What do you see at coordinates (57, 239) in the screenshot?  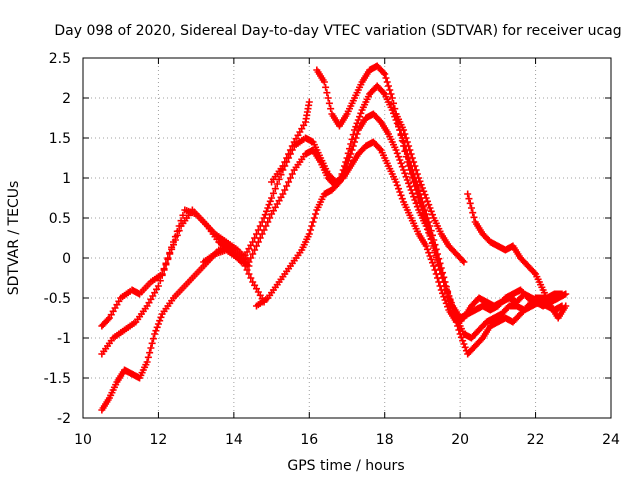 I see `y-tick-labels: 2.5 2 1.5 1 0.5 0 -0.5 -1 -1.5 -2` at bounding box center [57, 239].